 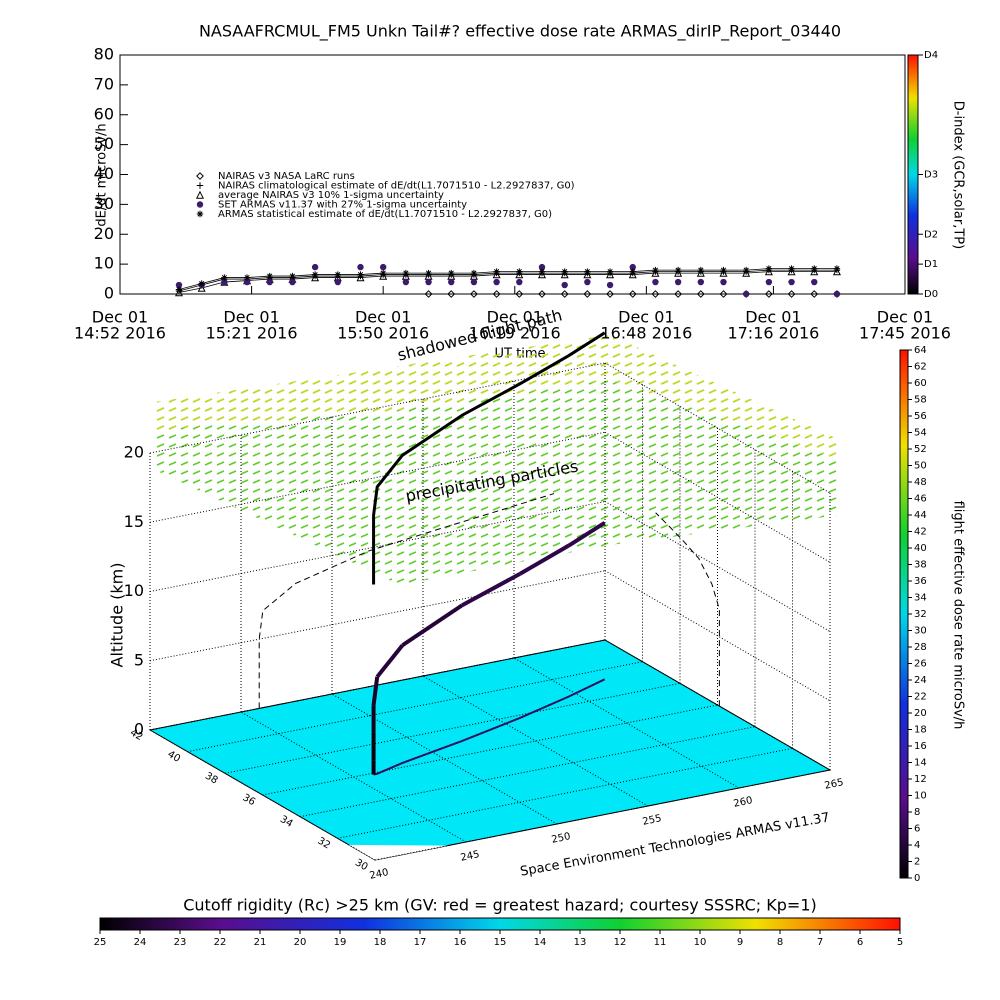 What do you see at coordinates (377, 616) in the screenshot?
I see `grid-line` at bounding box center [377, 616].